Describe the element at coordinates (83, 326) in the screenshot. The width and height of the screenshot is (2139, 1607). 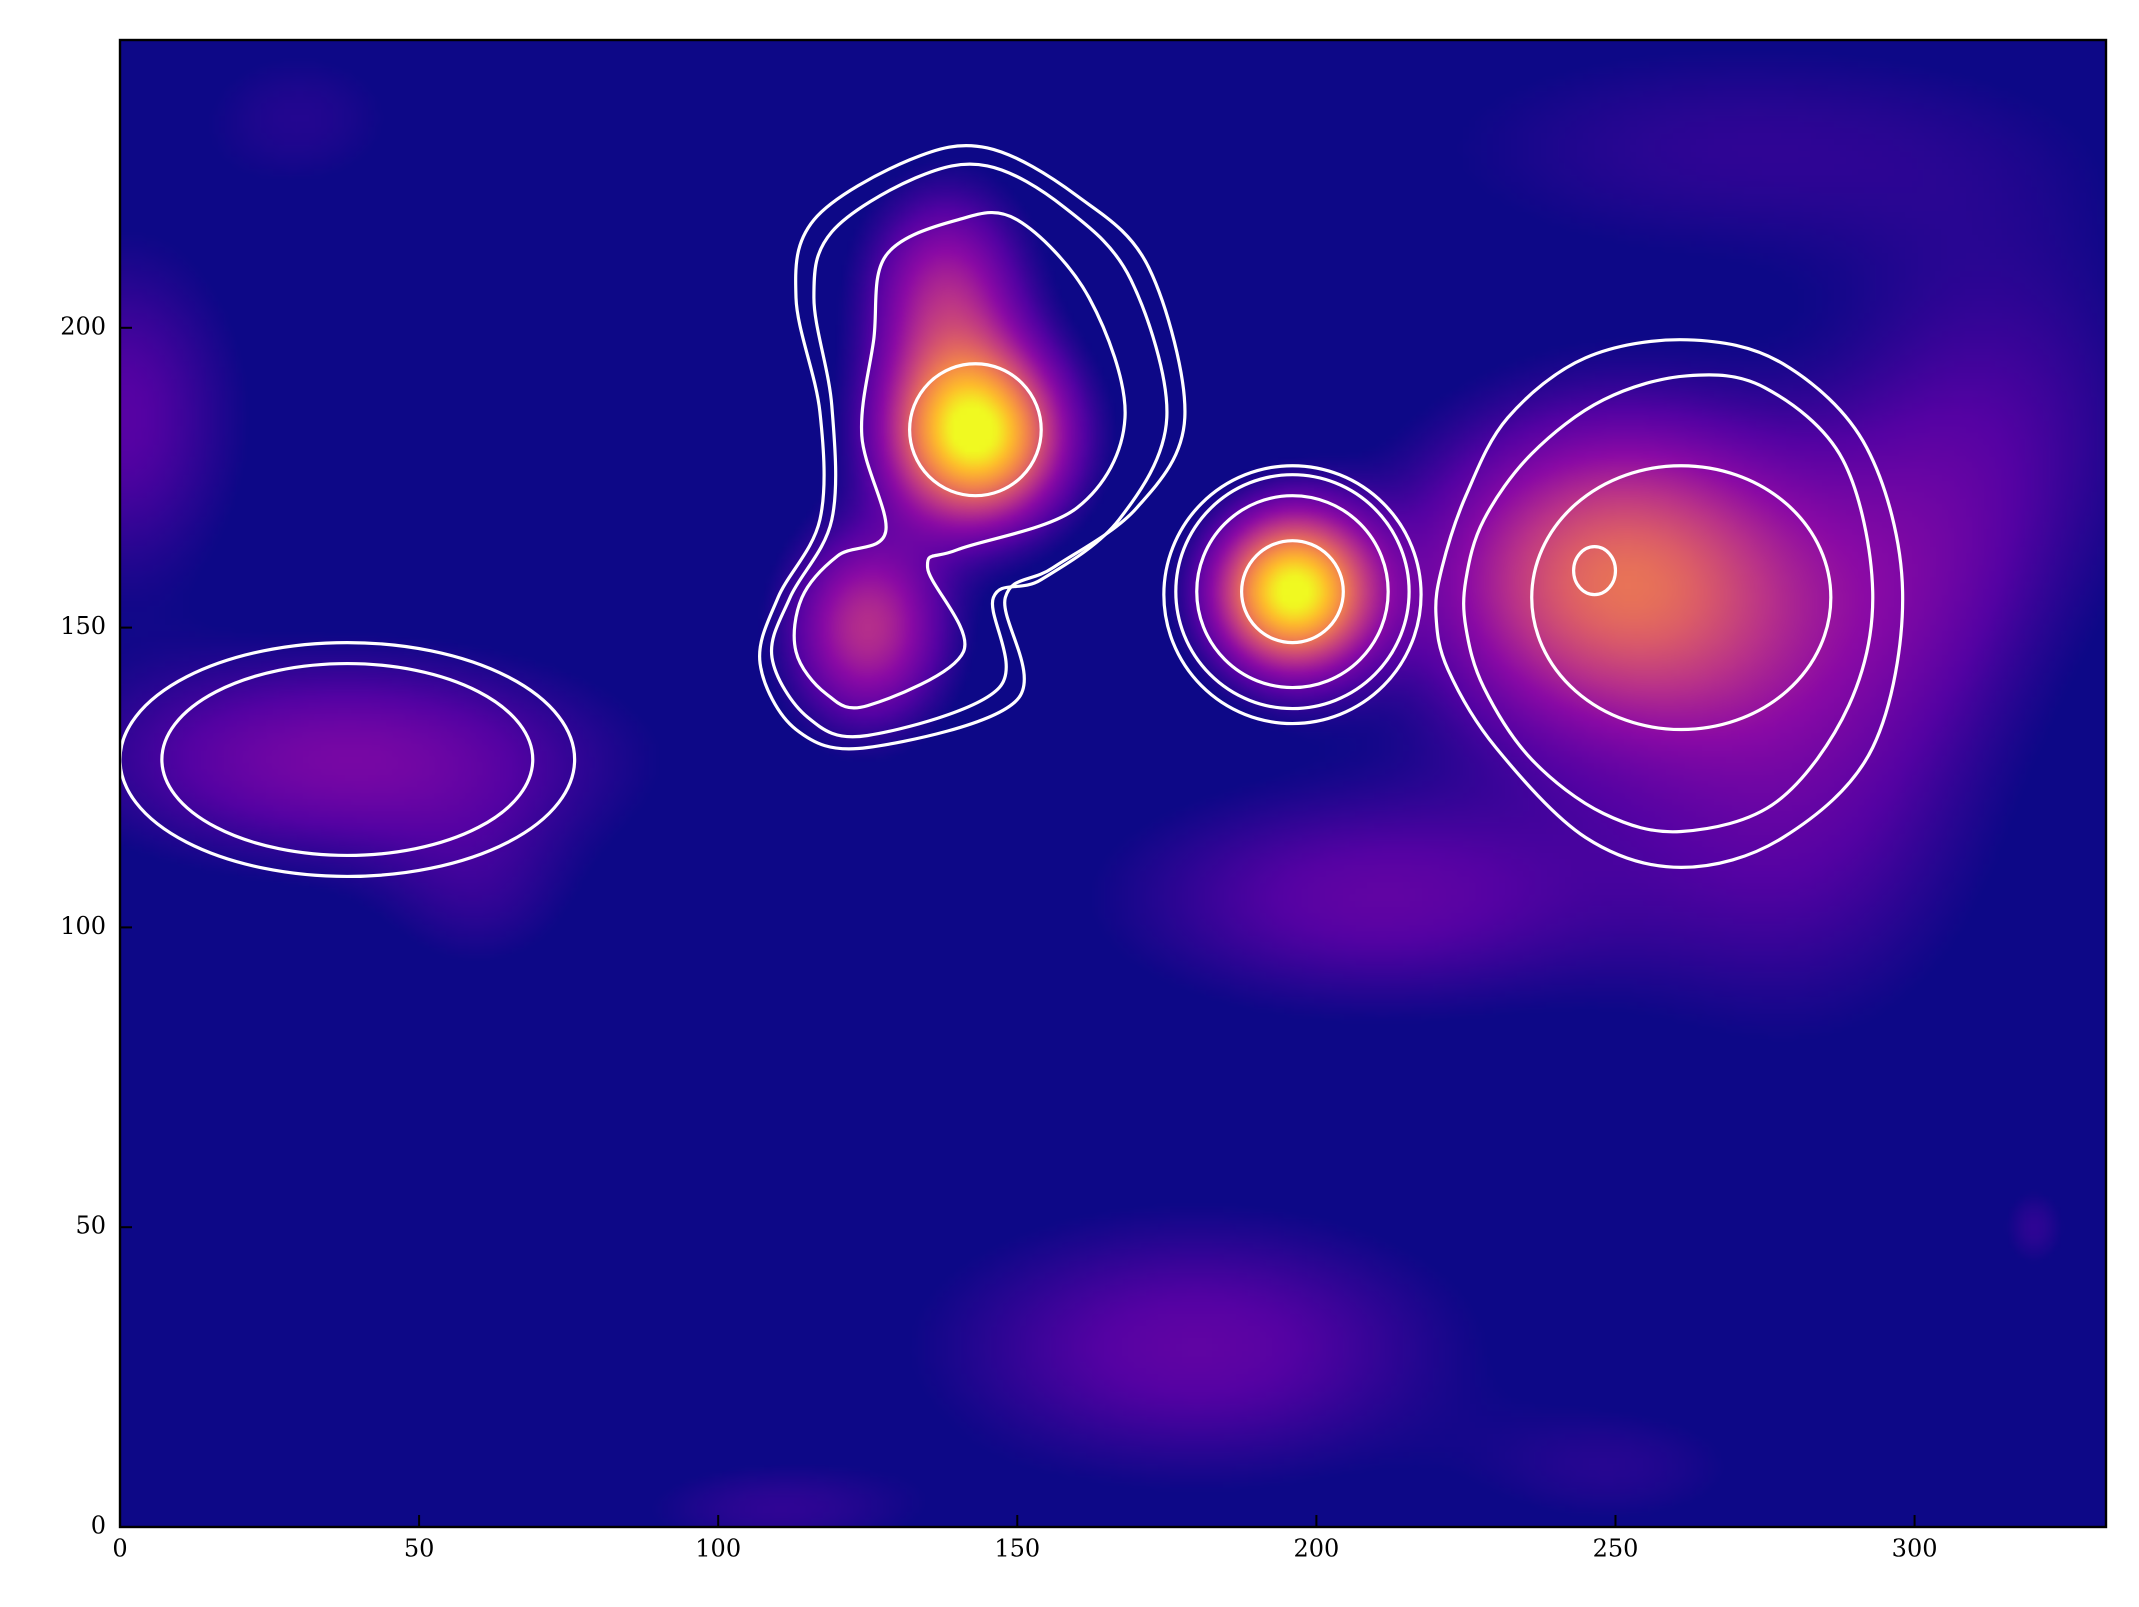
I see `y-tick-label: 200` at that location.